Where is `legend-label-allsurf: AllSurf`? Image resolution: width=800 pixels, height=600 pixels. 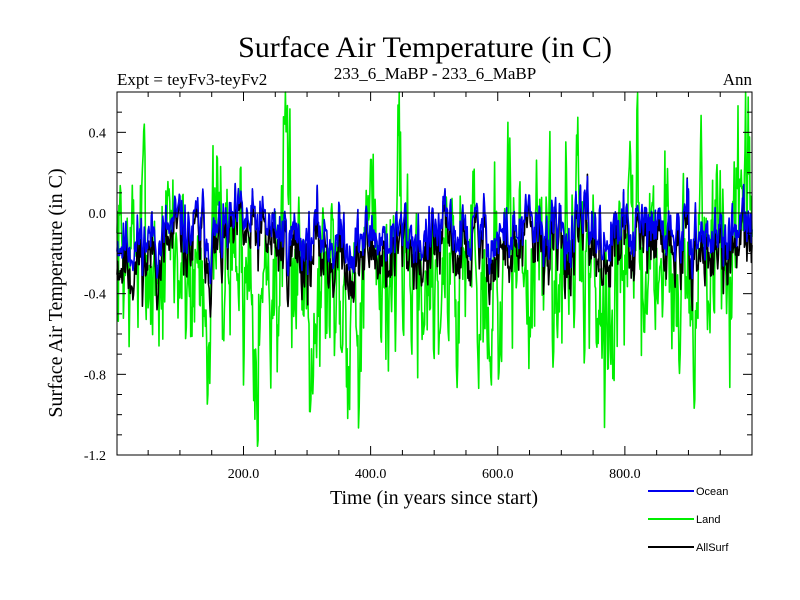 legend-label-allsurf: AllSurf is located at coordinates (712, 548).